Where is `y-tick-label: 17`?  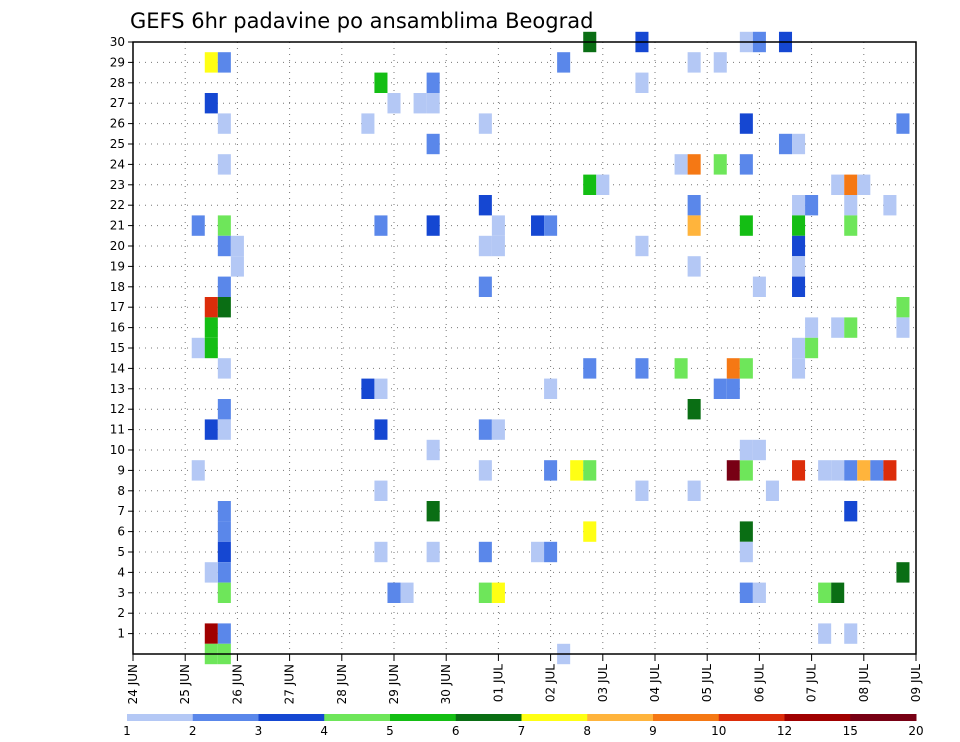 y-tick-label: 17 is located at coordinates (117, 307).